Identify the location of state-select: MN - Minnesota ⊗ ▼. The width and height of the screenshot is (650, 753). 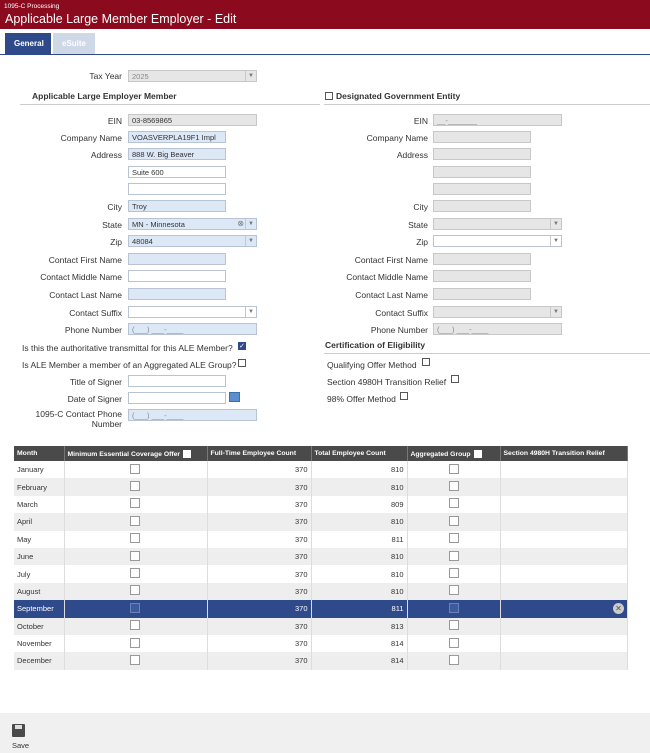
(192, 224).